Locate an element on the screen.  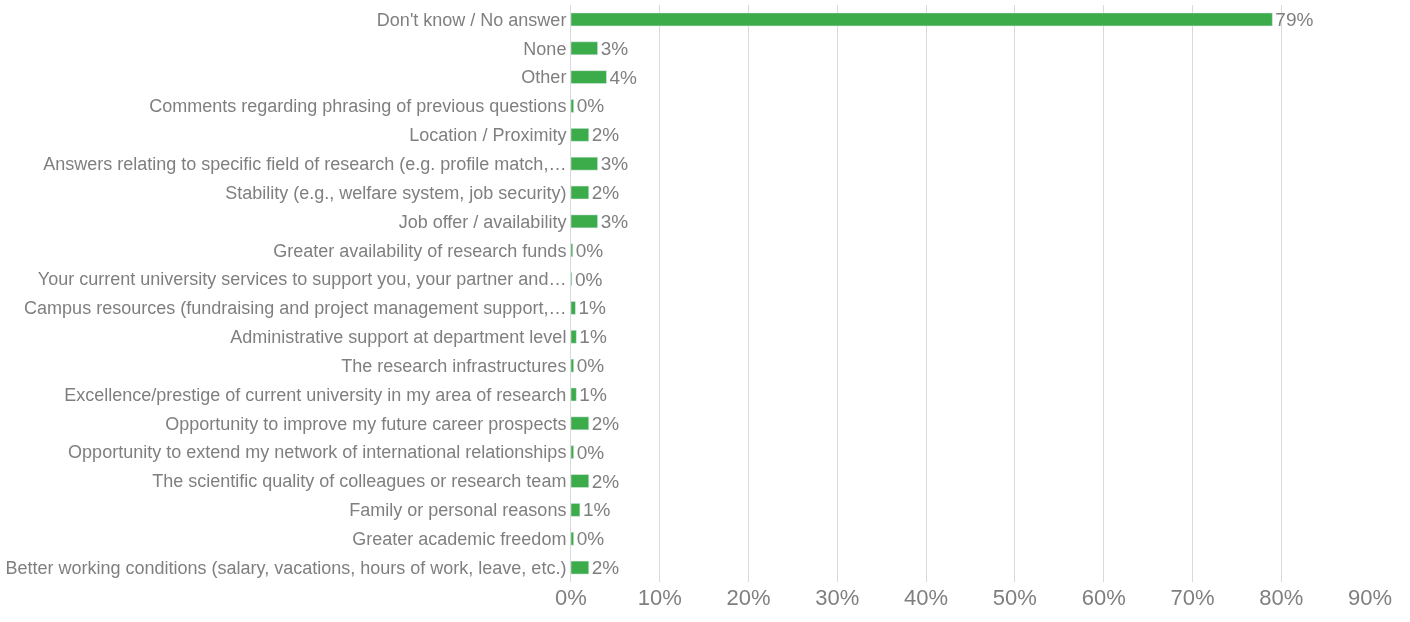
x-tick-label: 70% is located at coordinates (1192, 597).